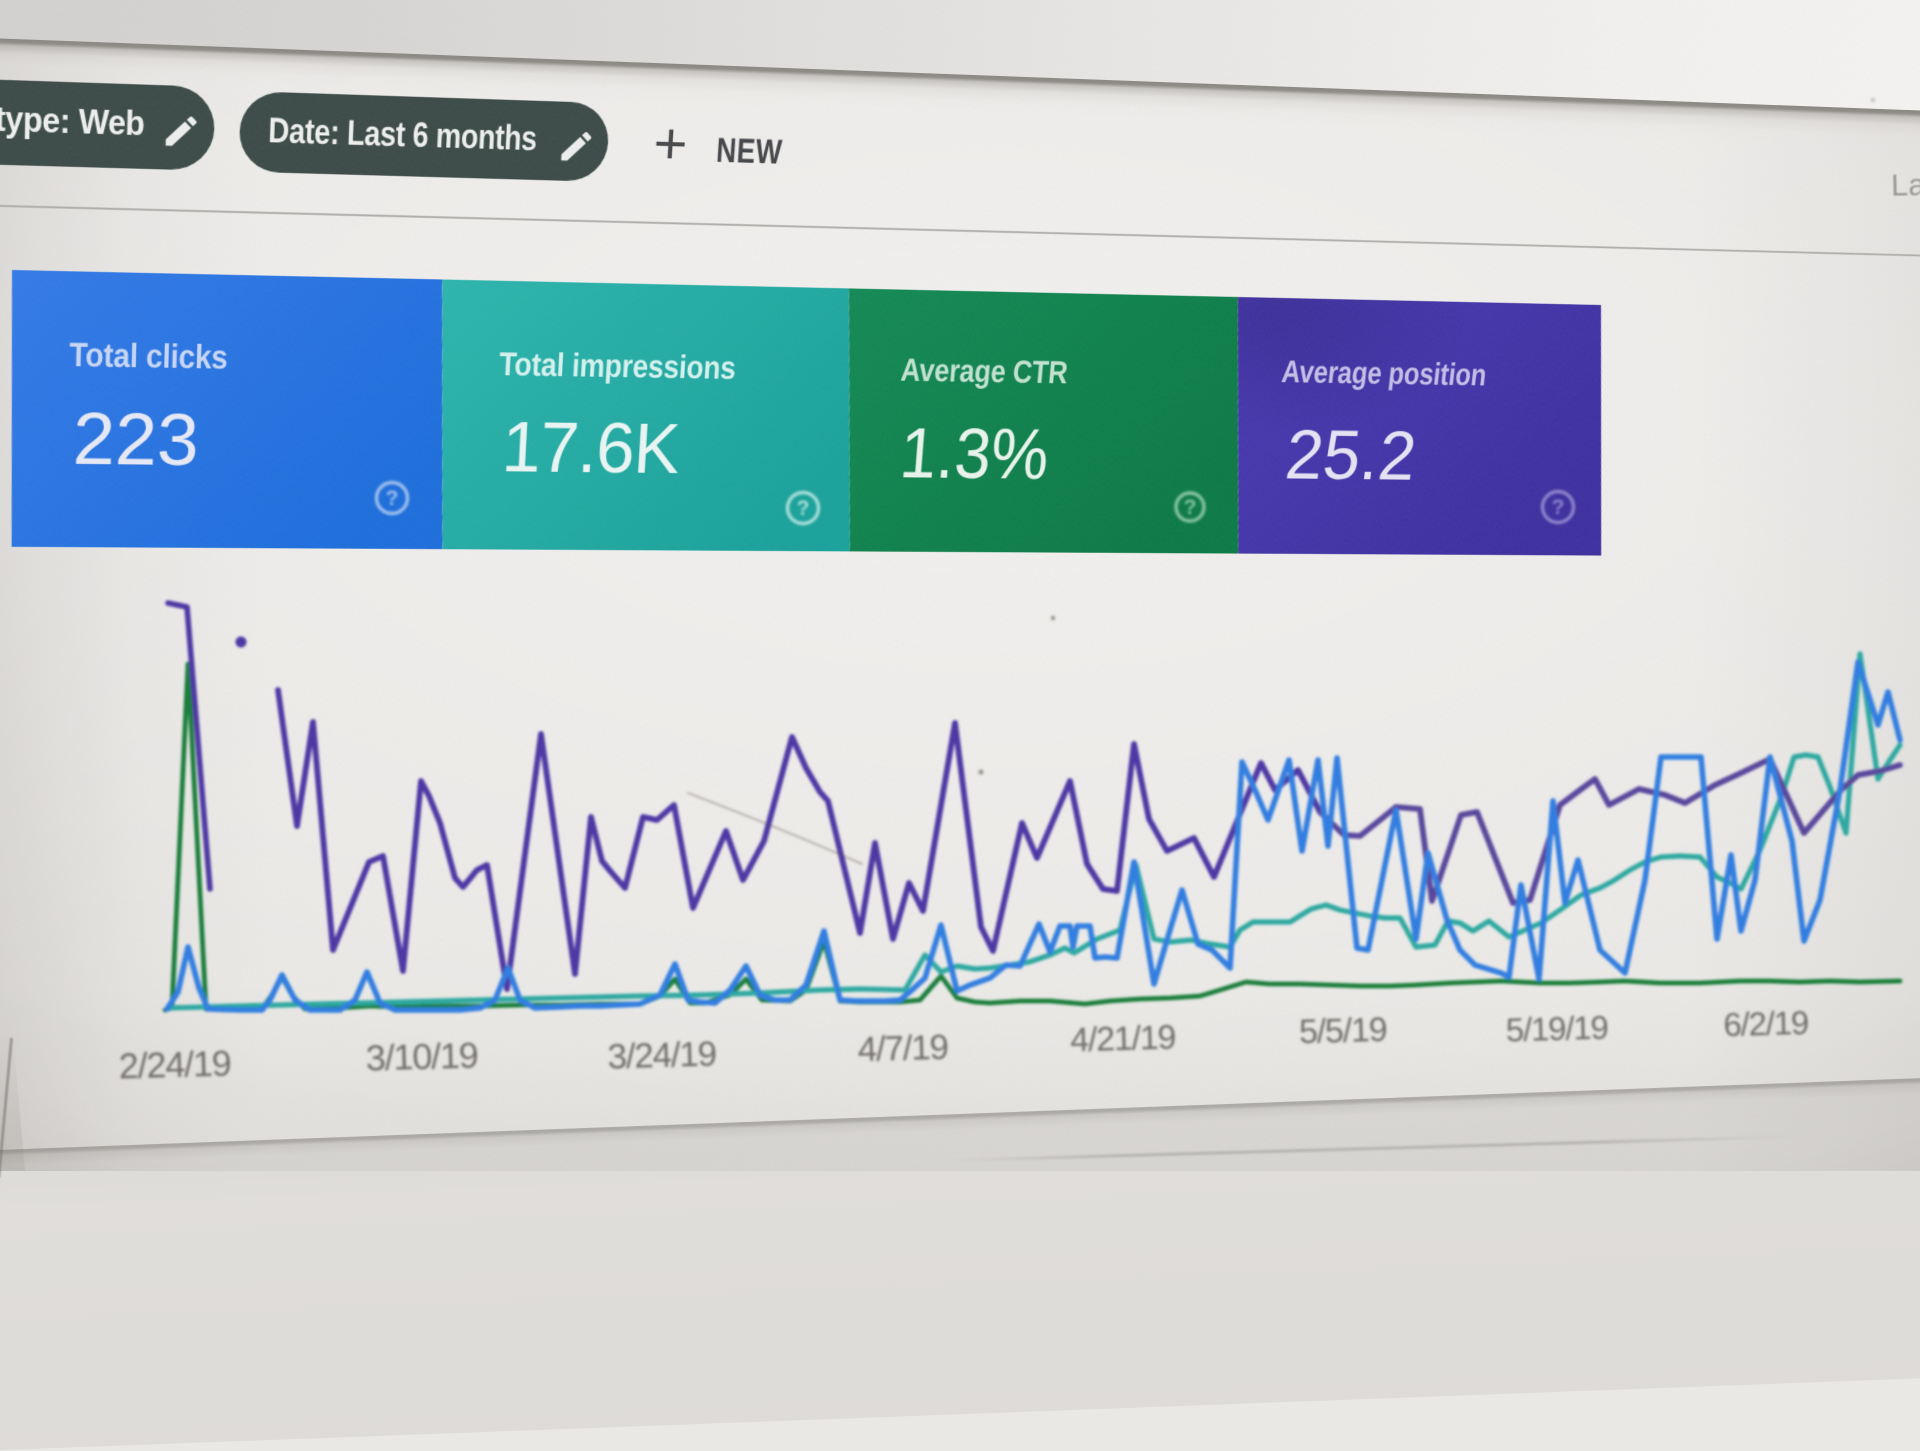 This screenshot has height=1451, width=1920. I want to click on svg-text: 5/19/19, so click(1556, 1029).